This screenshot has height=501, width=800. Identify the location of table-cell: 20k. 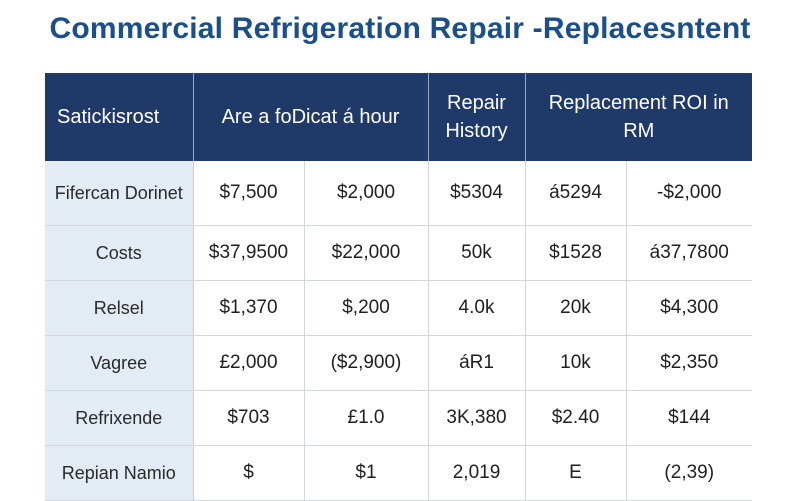
(576, 308).